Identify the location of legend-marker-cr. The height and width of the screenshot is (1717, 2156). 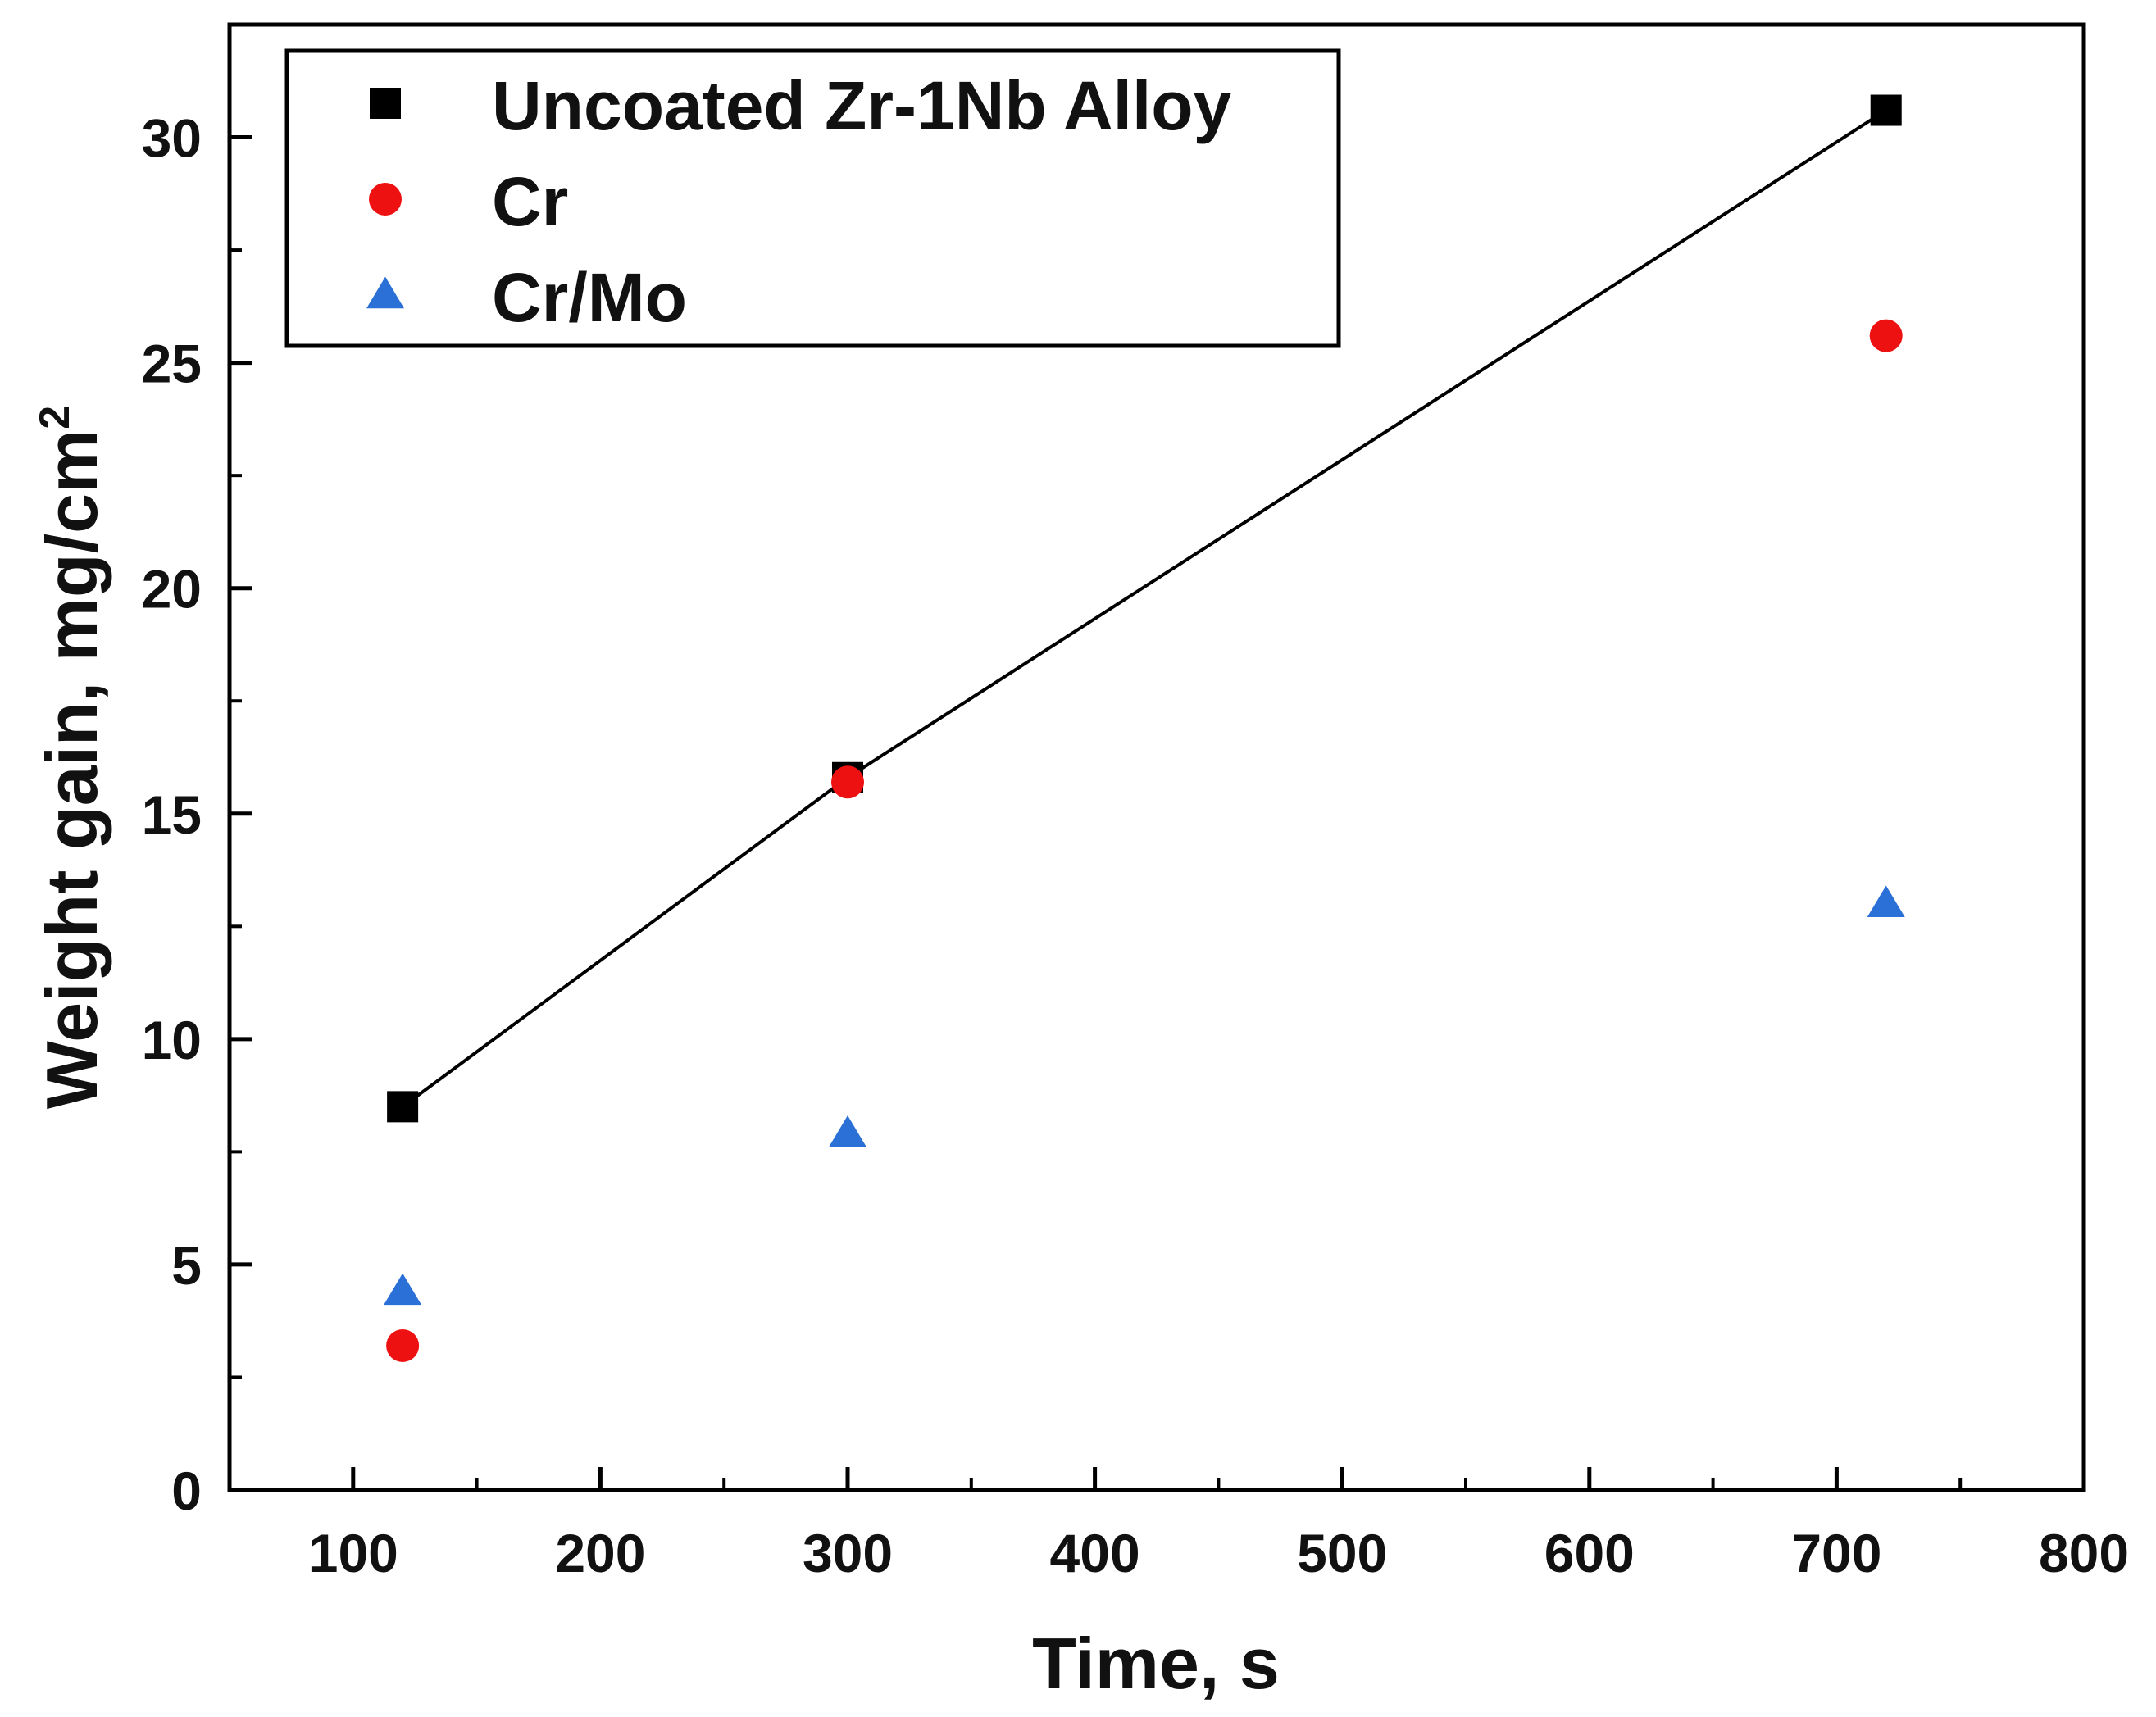
(385, 199).